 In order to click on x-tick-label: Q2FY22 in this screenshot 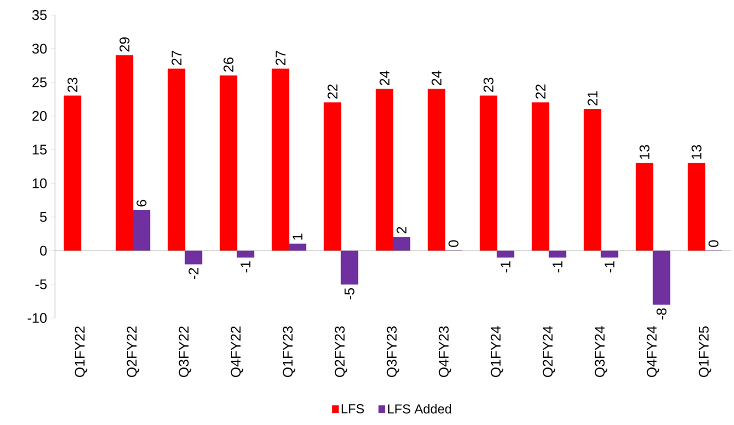, I will do `click(133, 352)`.